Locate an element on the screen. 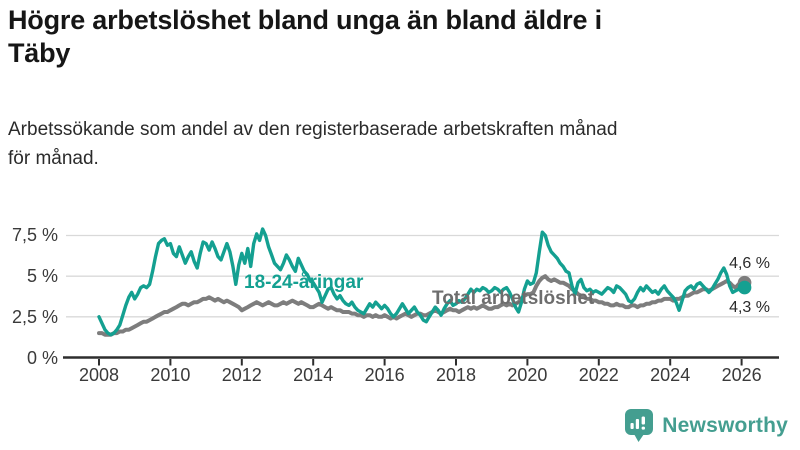  x-axis-label: 2014 is located at coordinates (313, 375).